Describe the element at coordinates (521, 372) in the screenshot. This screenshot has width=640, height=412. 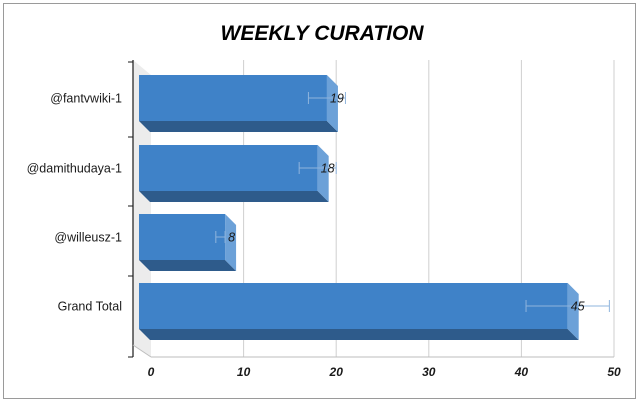
I see `x-tick-label-4: 40` at that location.